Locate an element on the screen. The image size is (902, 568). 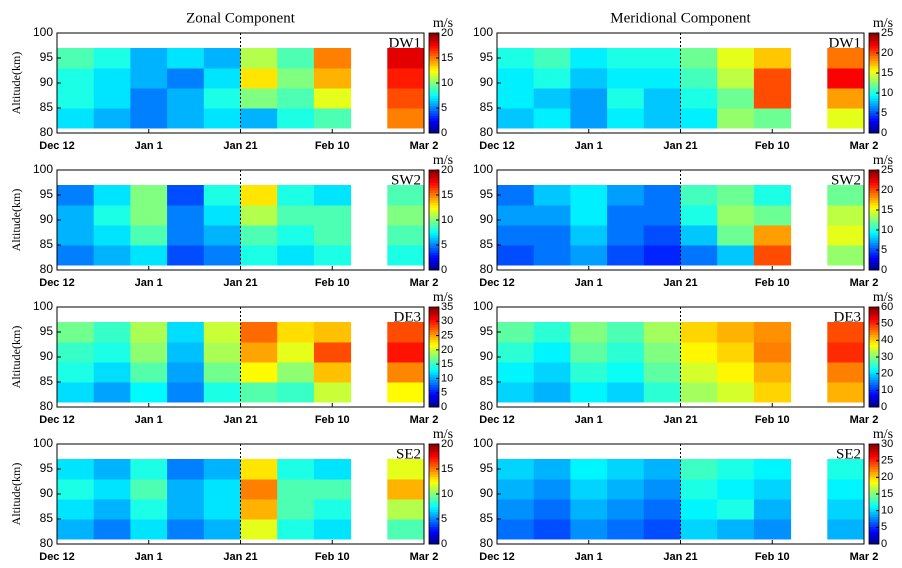
x-tick-label: Jan 1 is located at coordinates (589, 146).